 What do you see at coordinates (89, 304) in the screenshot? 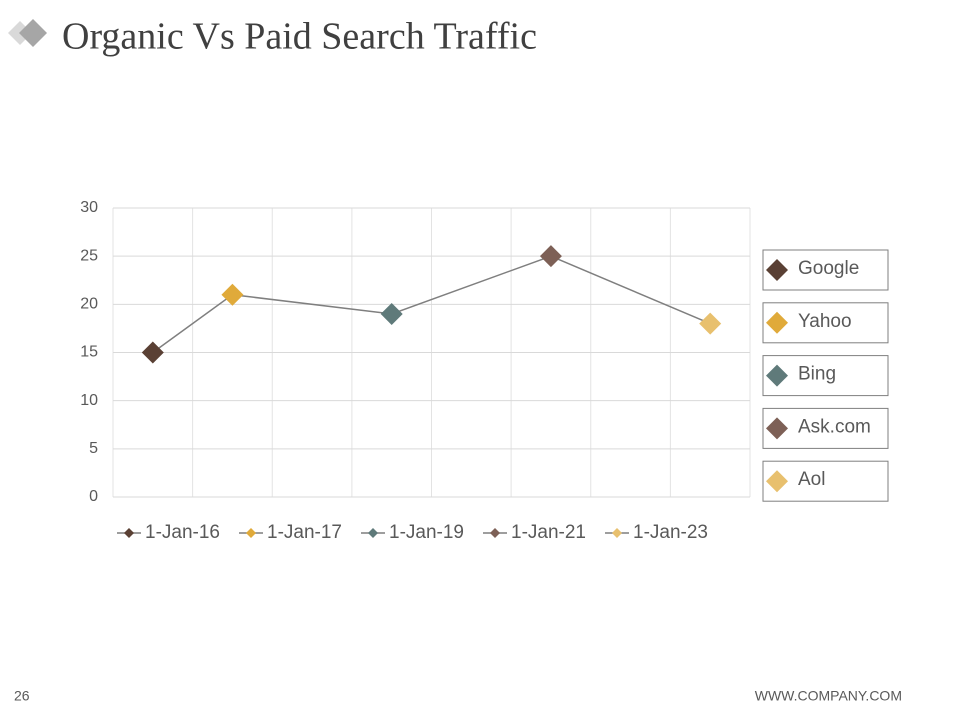
I see `y-tick-label: 20` at bounding box center [89, 304].